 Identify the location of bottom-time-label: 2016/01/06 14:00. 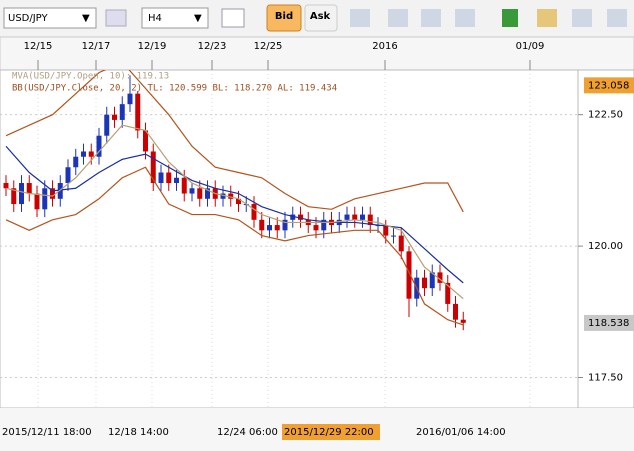
(461, 432).